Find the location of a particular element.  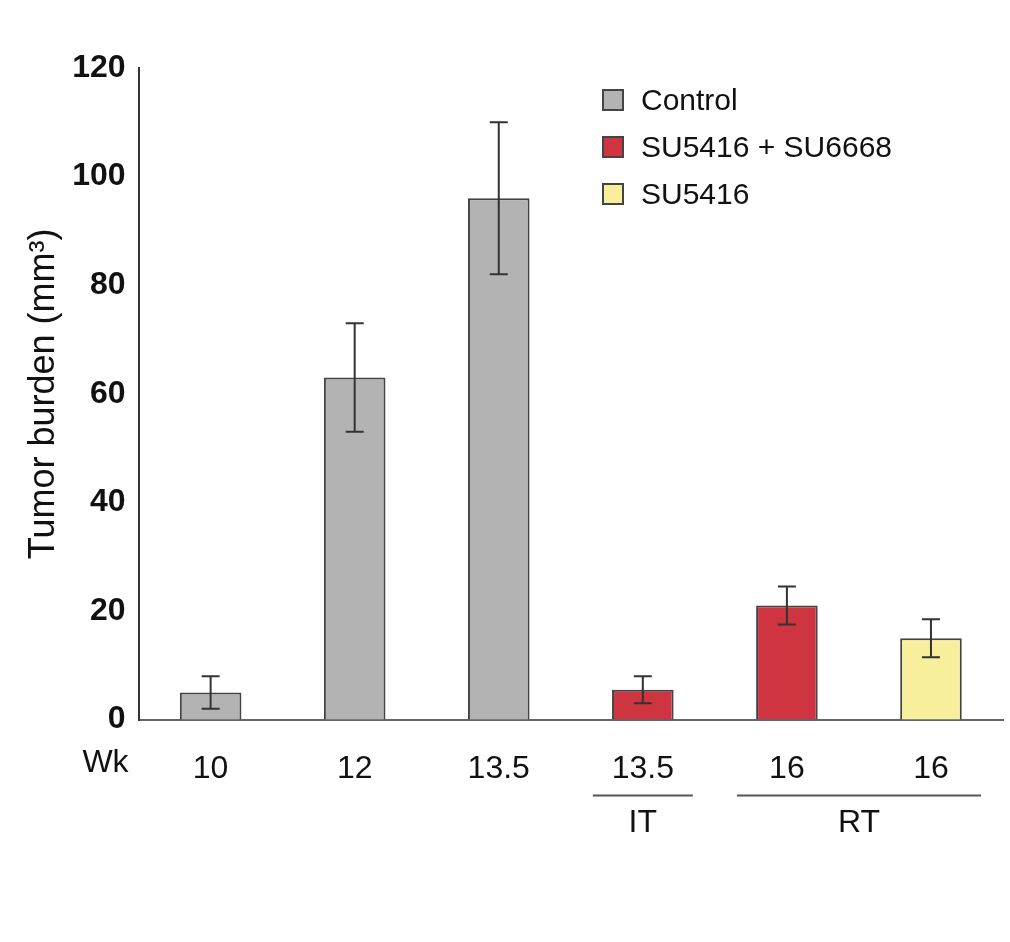

y-tick-label: 0 is located at coordinates (116, 717).